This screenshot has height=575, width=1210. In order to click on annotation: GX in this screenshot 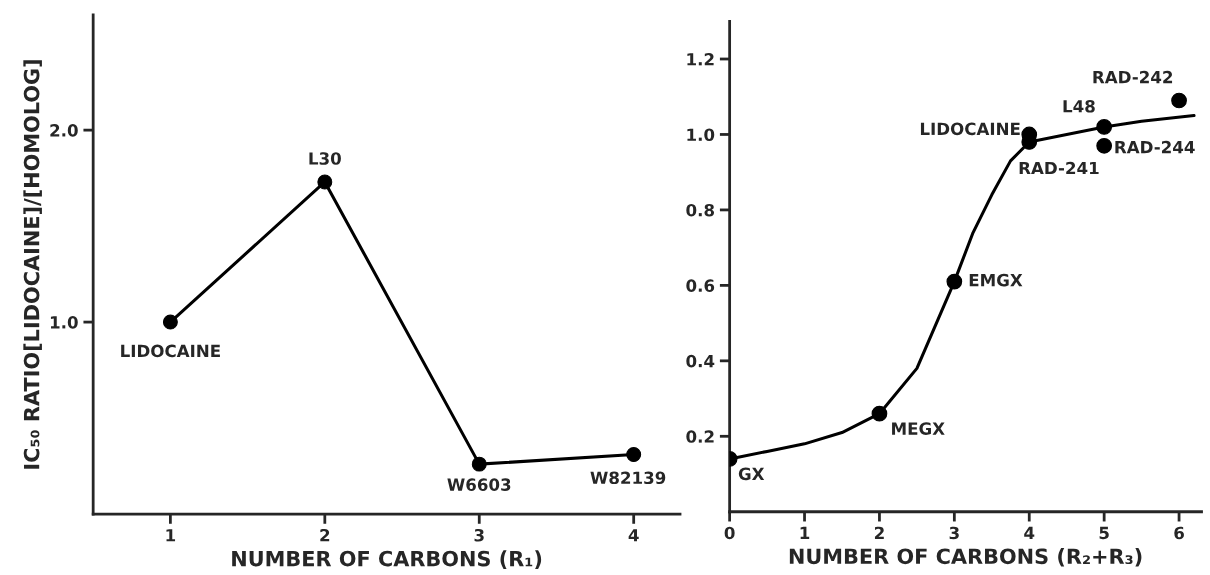, I will do `click(751, 474)`.